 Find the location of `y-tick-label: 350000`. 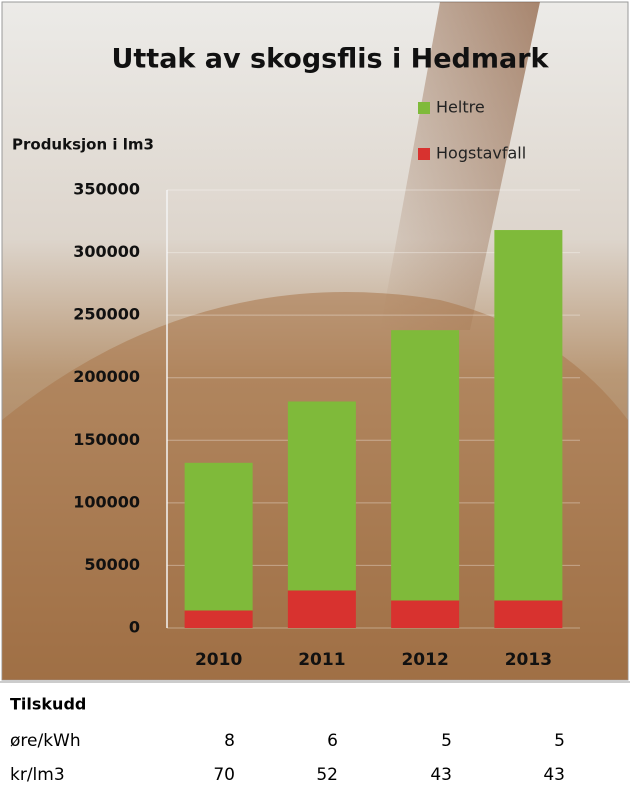

y-tick-label: 350000 is located at coordinates (106, 189).